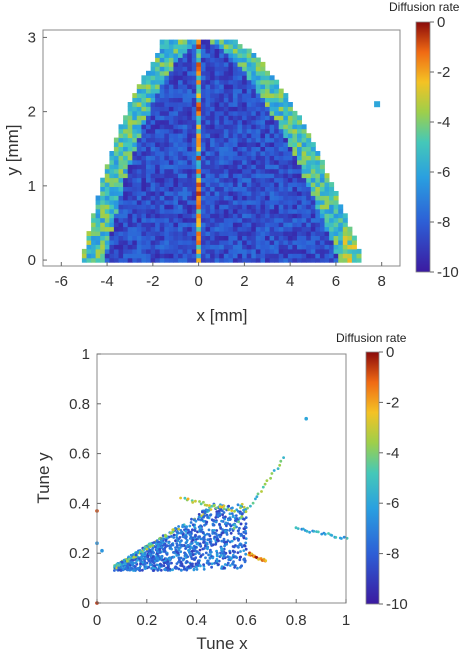 This screenshot has width=474, height=651. What do you see at coordinates (336, 281) in the screenshot?
I see `chart-1-x-tick-label: 6` at bounding box center [336, 281].